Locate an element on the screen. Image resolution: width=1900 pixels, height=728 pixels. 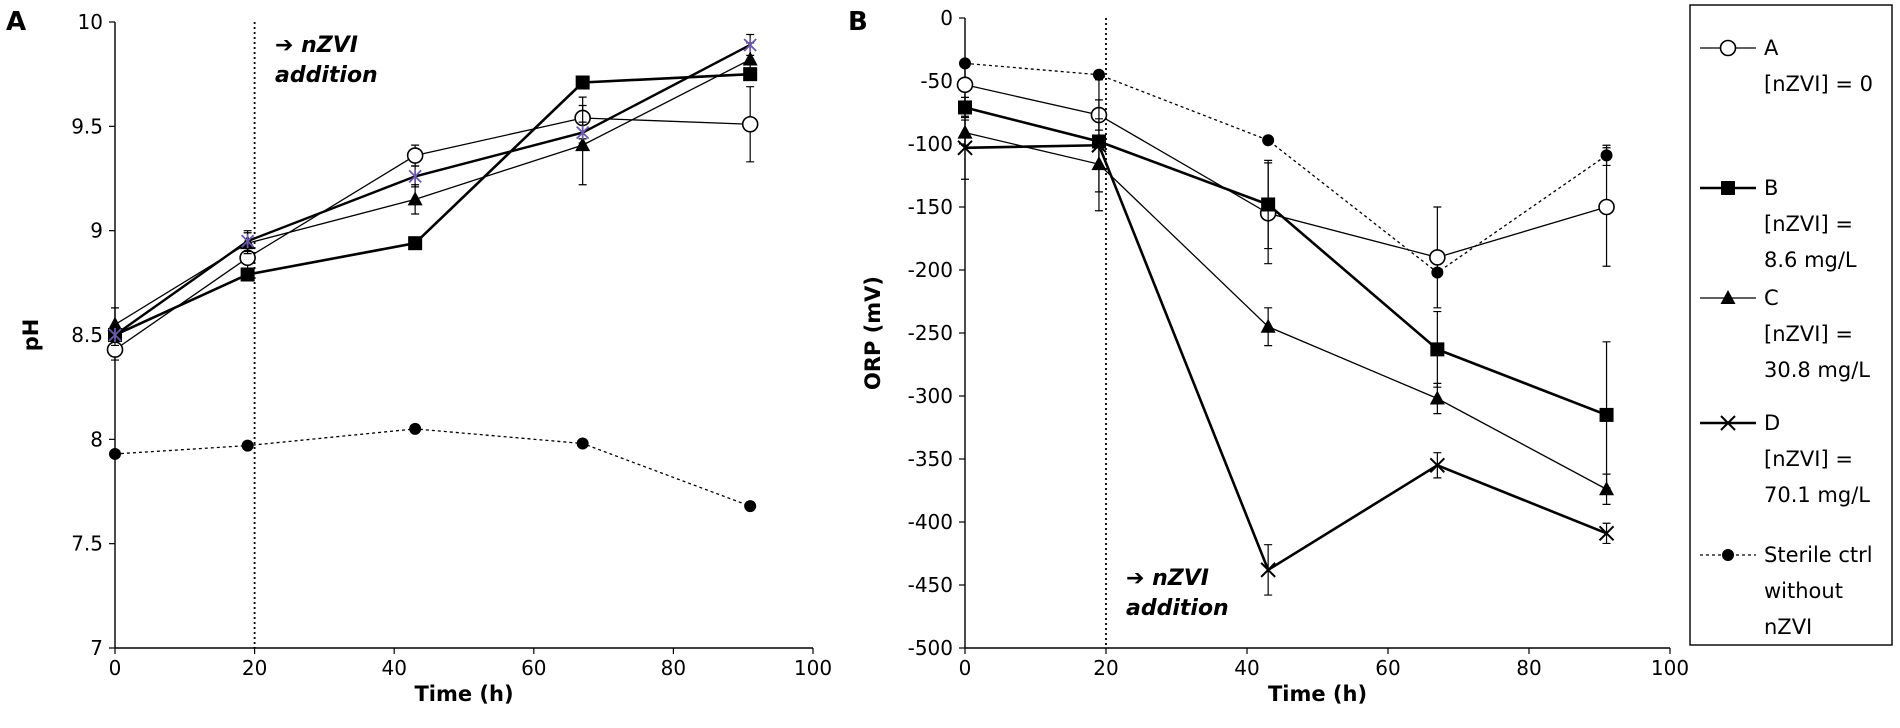
legend-label: Sterile ctrl is located at coordinates (1818, 555).